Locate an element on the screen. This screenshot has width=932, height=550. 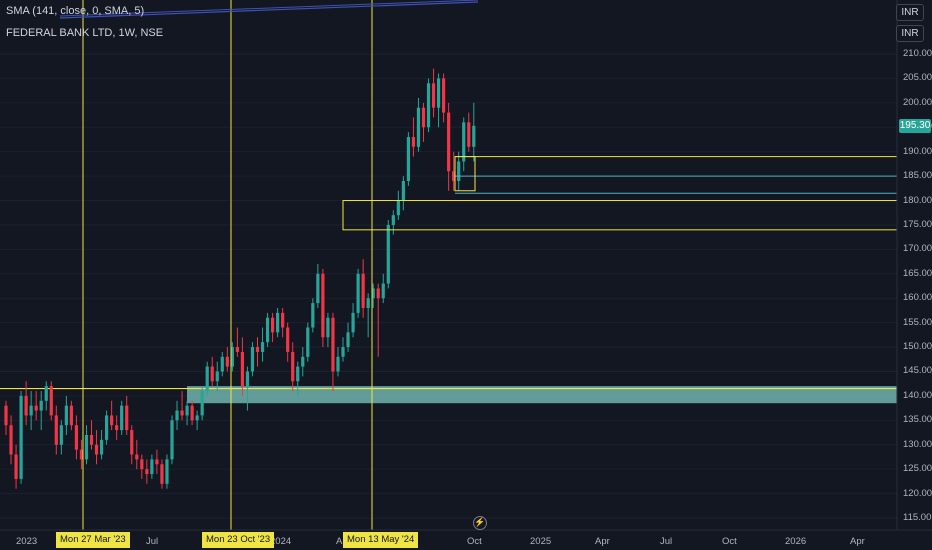
time-axis-label: Apr is located at coordinates (857, 541).